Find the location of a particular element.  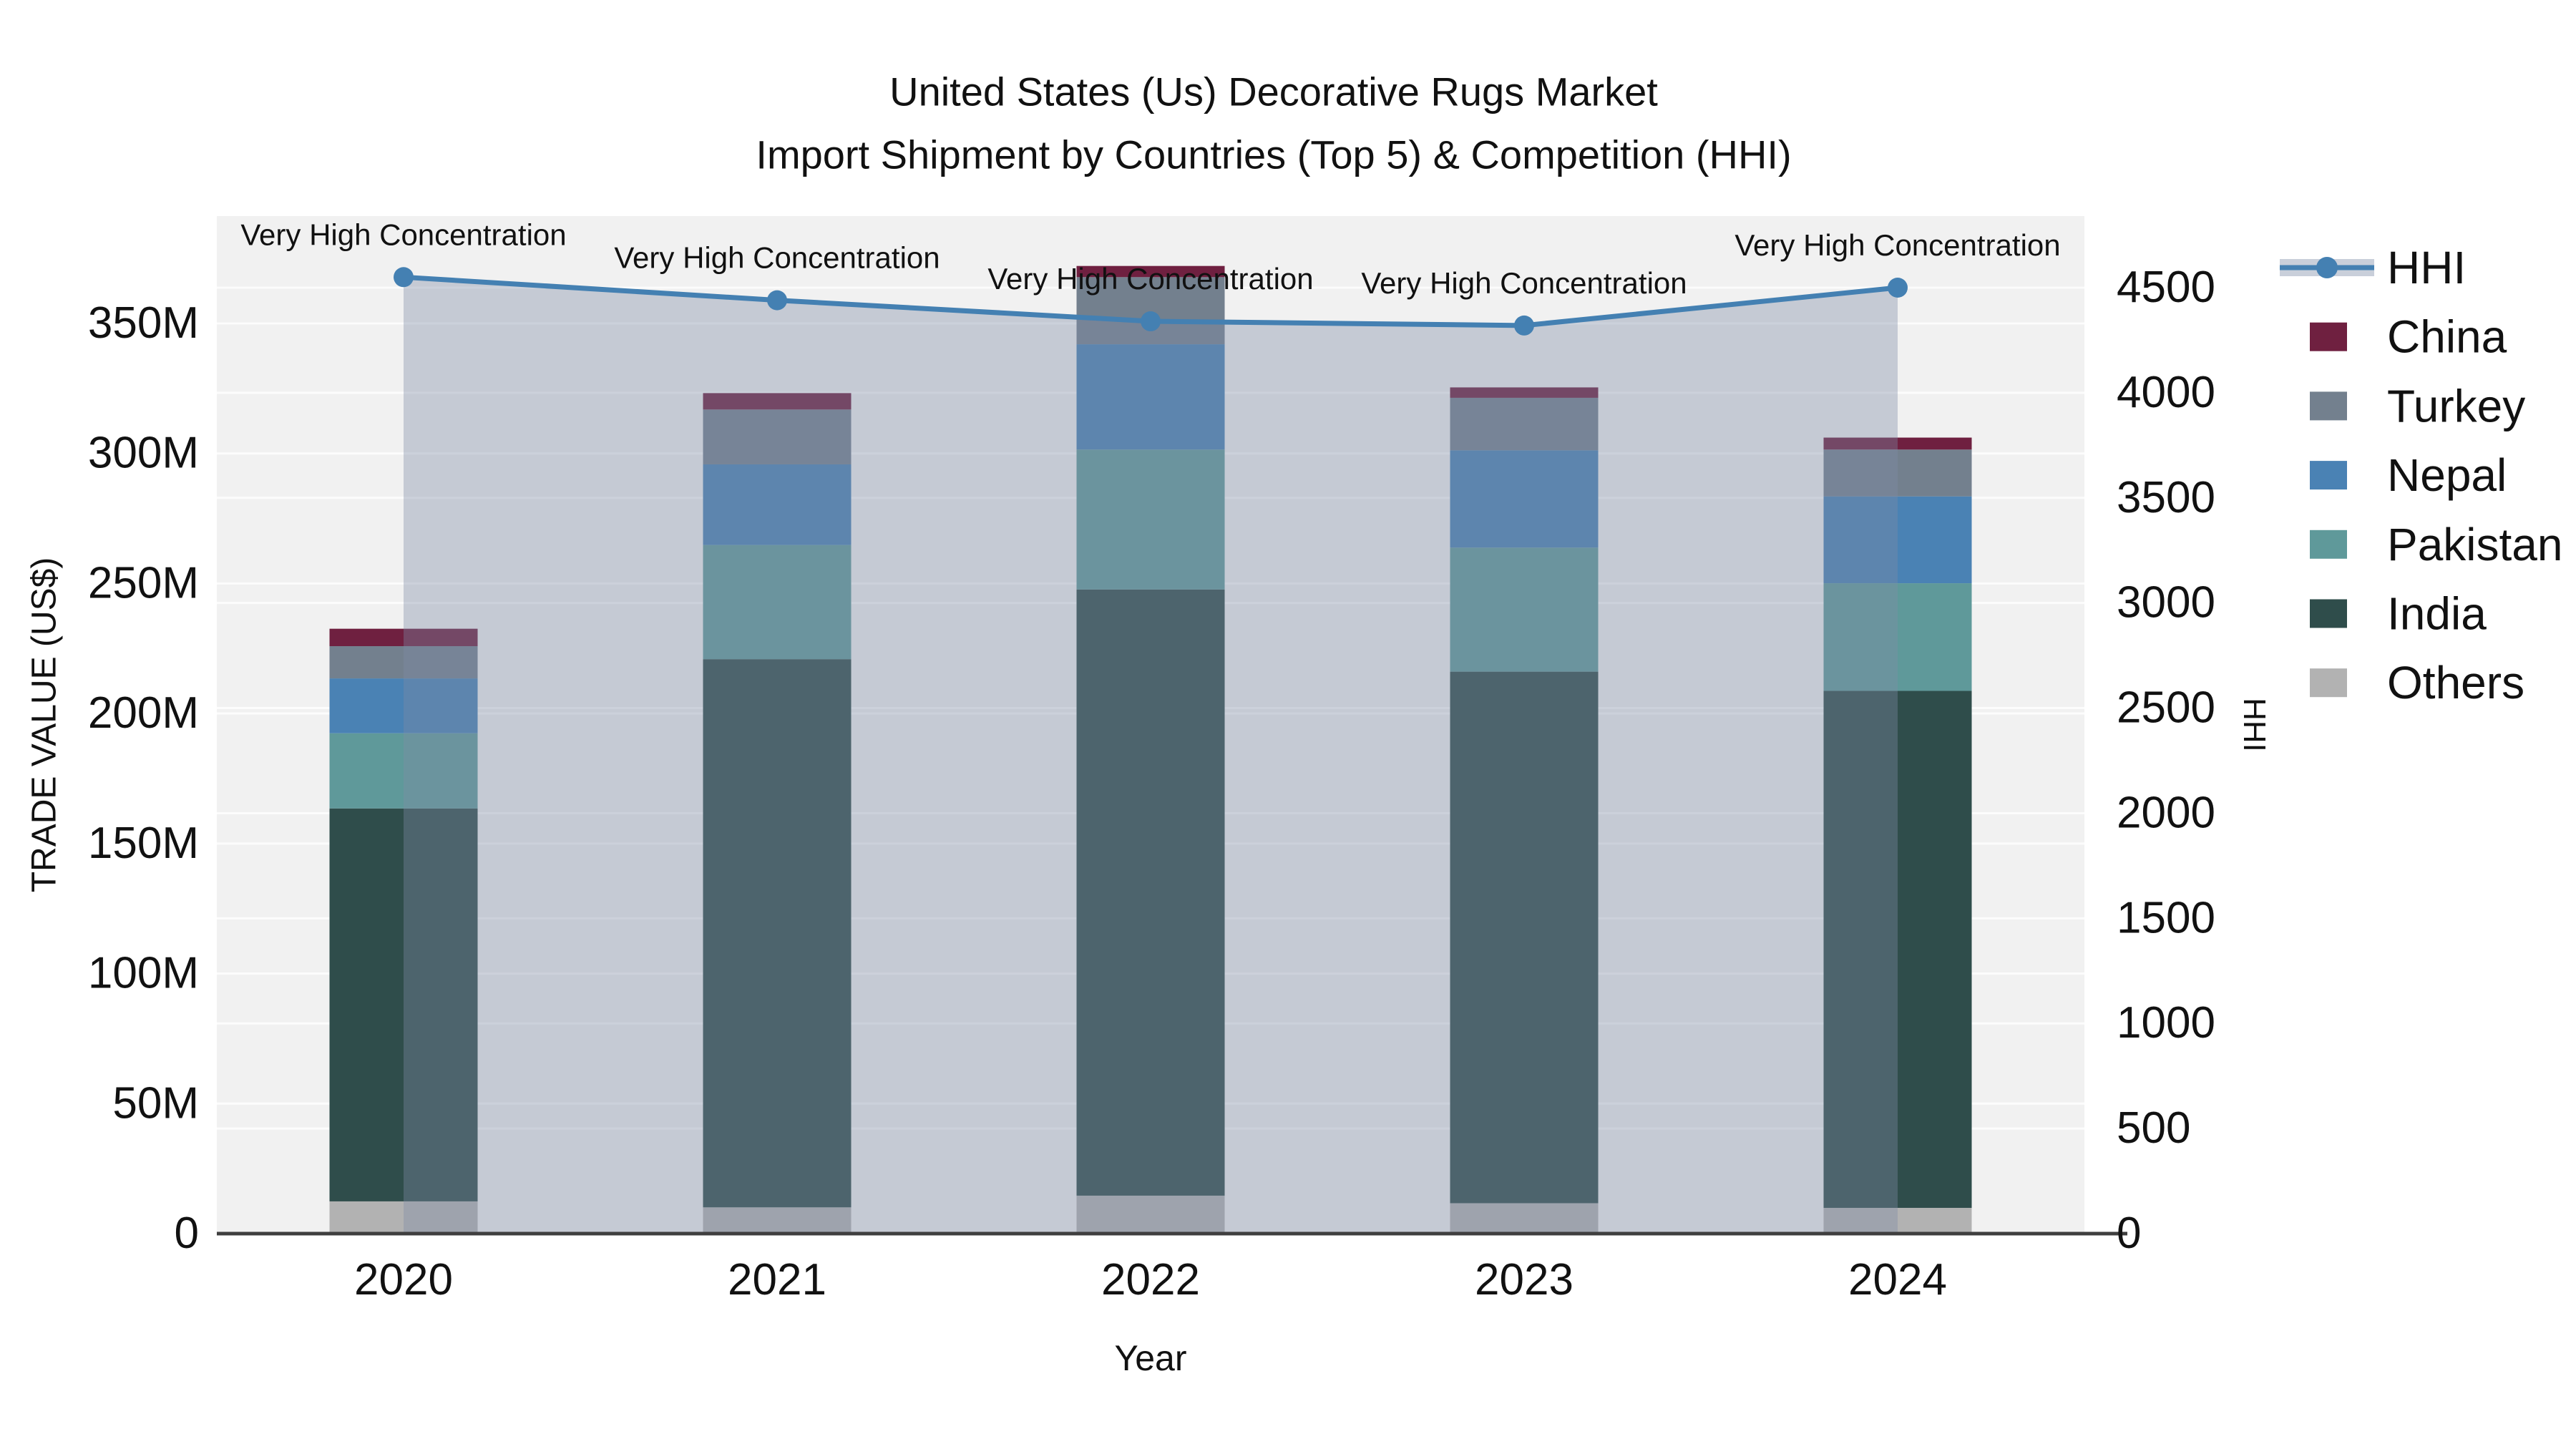

hhi-marker-2023 is located at coordinates (1524, 325).